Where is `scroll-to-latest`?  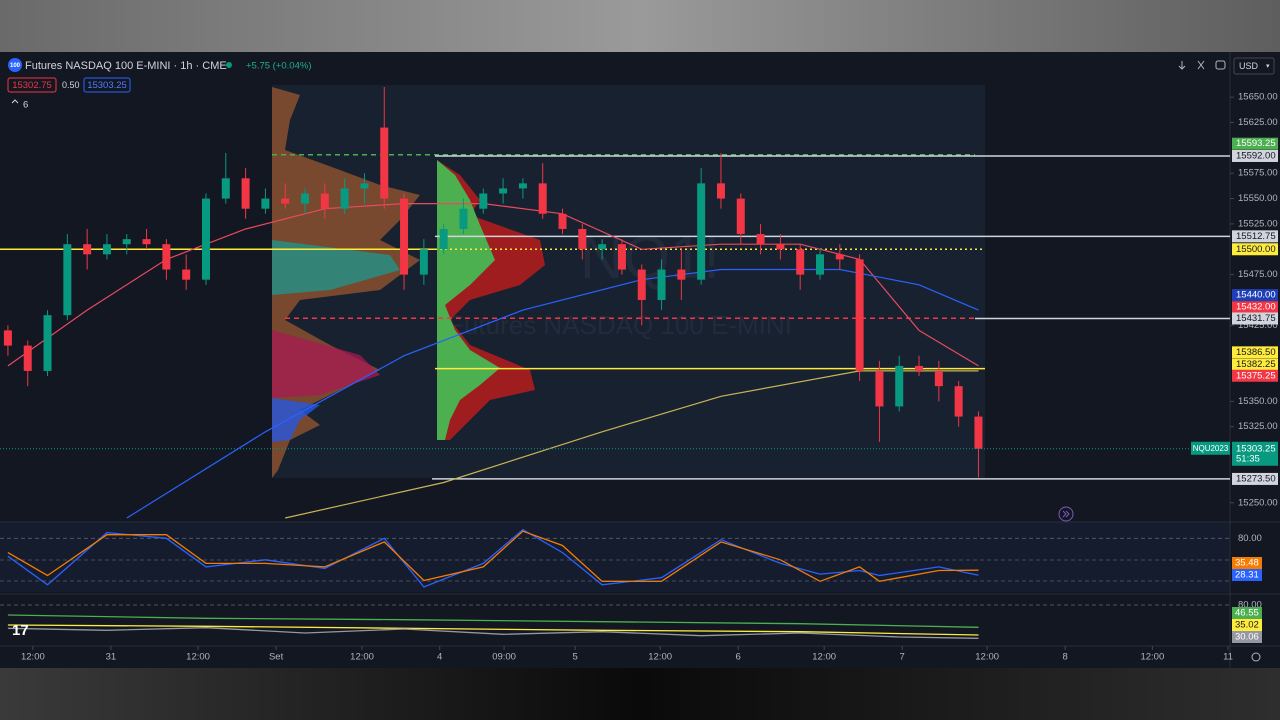
scroll-to-latest is located at coordinates (1066, 514).